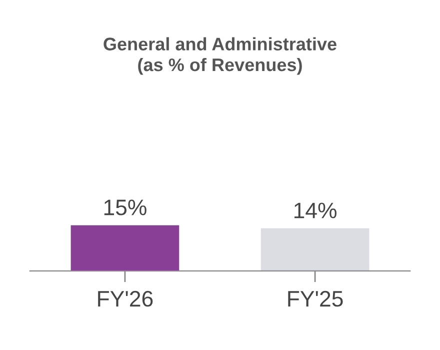  Describe the element at coordinates (220, 56) in the screenshot. I see `chart-title: General and Administrative (as % of Revenues)` at that location.